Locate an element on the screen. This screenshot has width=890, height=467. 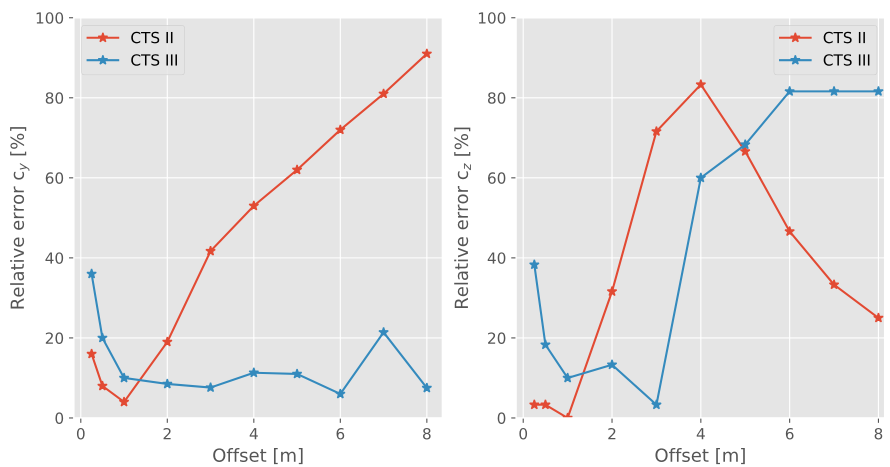
y-axis-title: Relative error c$_{y}$ [%] is located at coordinates (20, 217).